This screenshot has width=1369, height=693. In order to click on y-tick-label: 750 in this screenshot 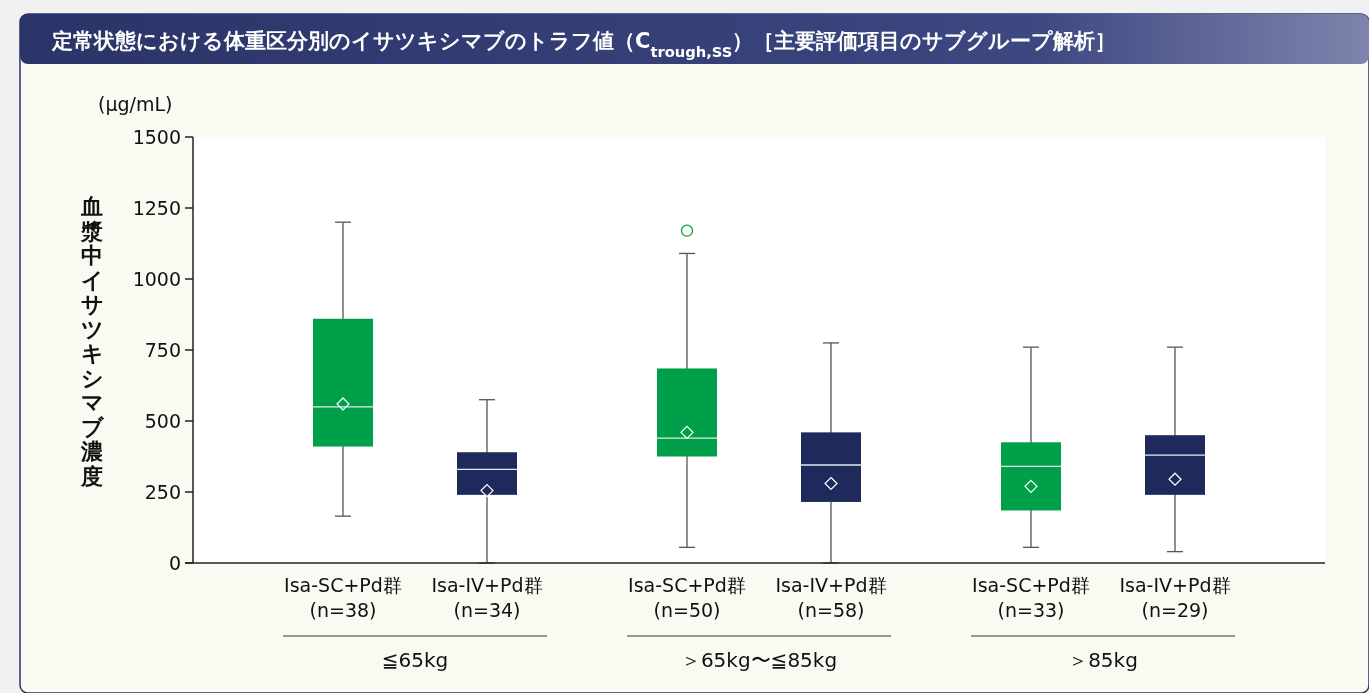, I will do `click(162, 350)`.